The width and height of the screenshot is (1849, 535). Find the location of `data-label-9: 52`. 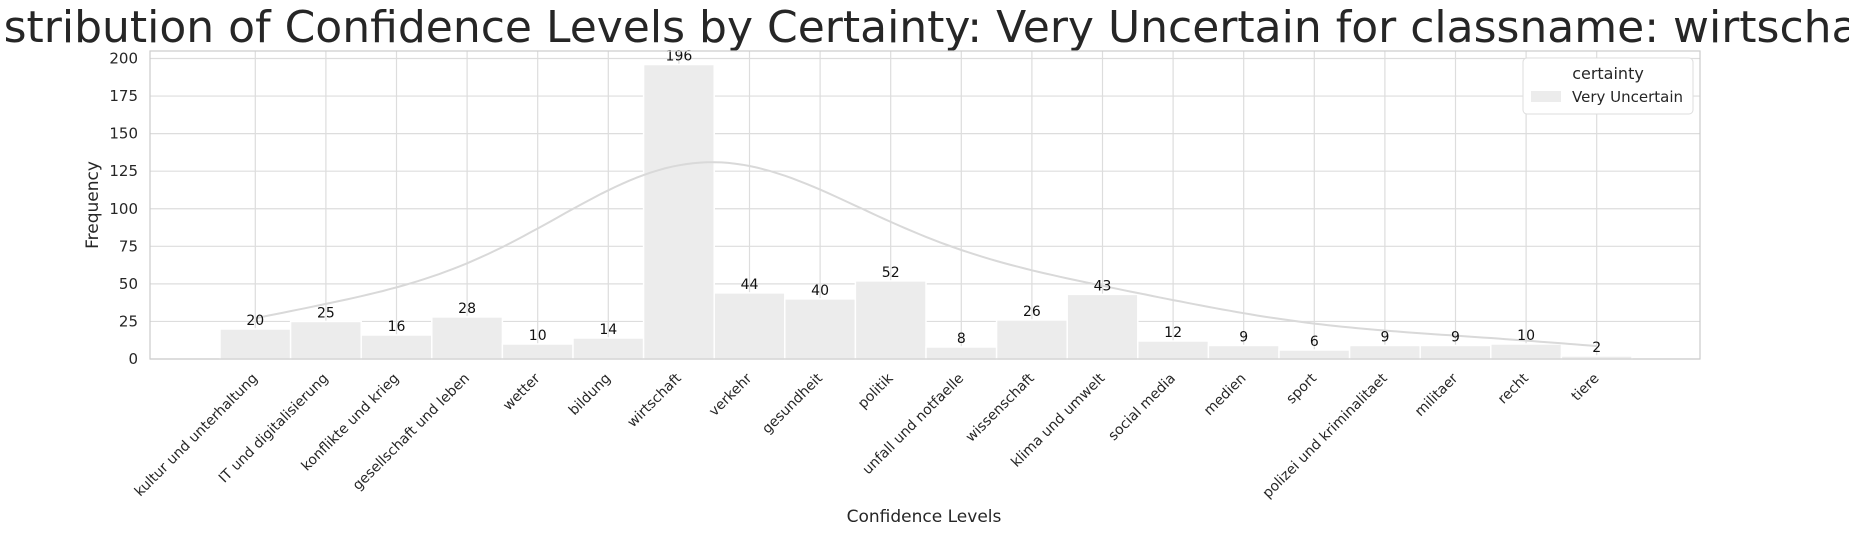

data-label-9: 52 is located at coordinates (891, 273).